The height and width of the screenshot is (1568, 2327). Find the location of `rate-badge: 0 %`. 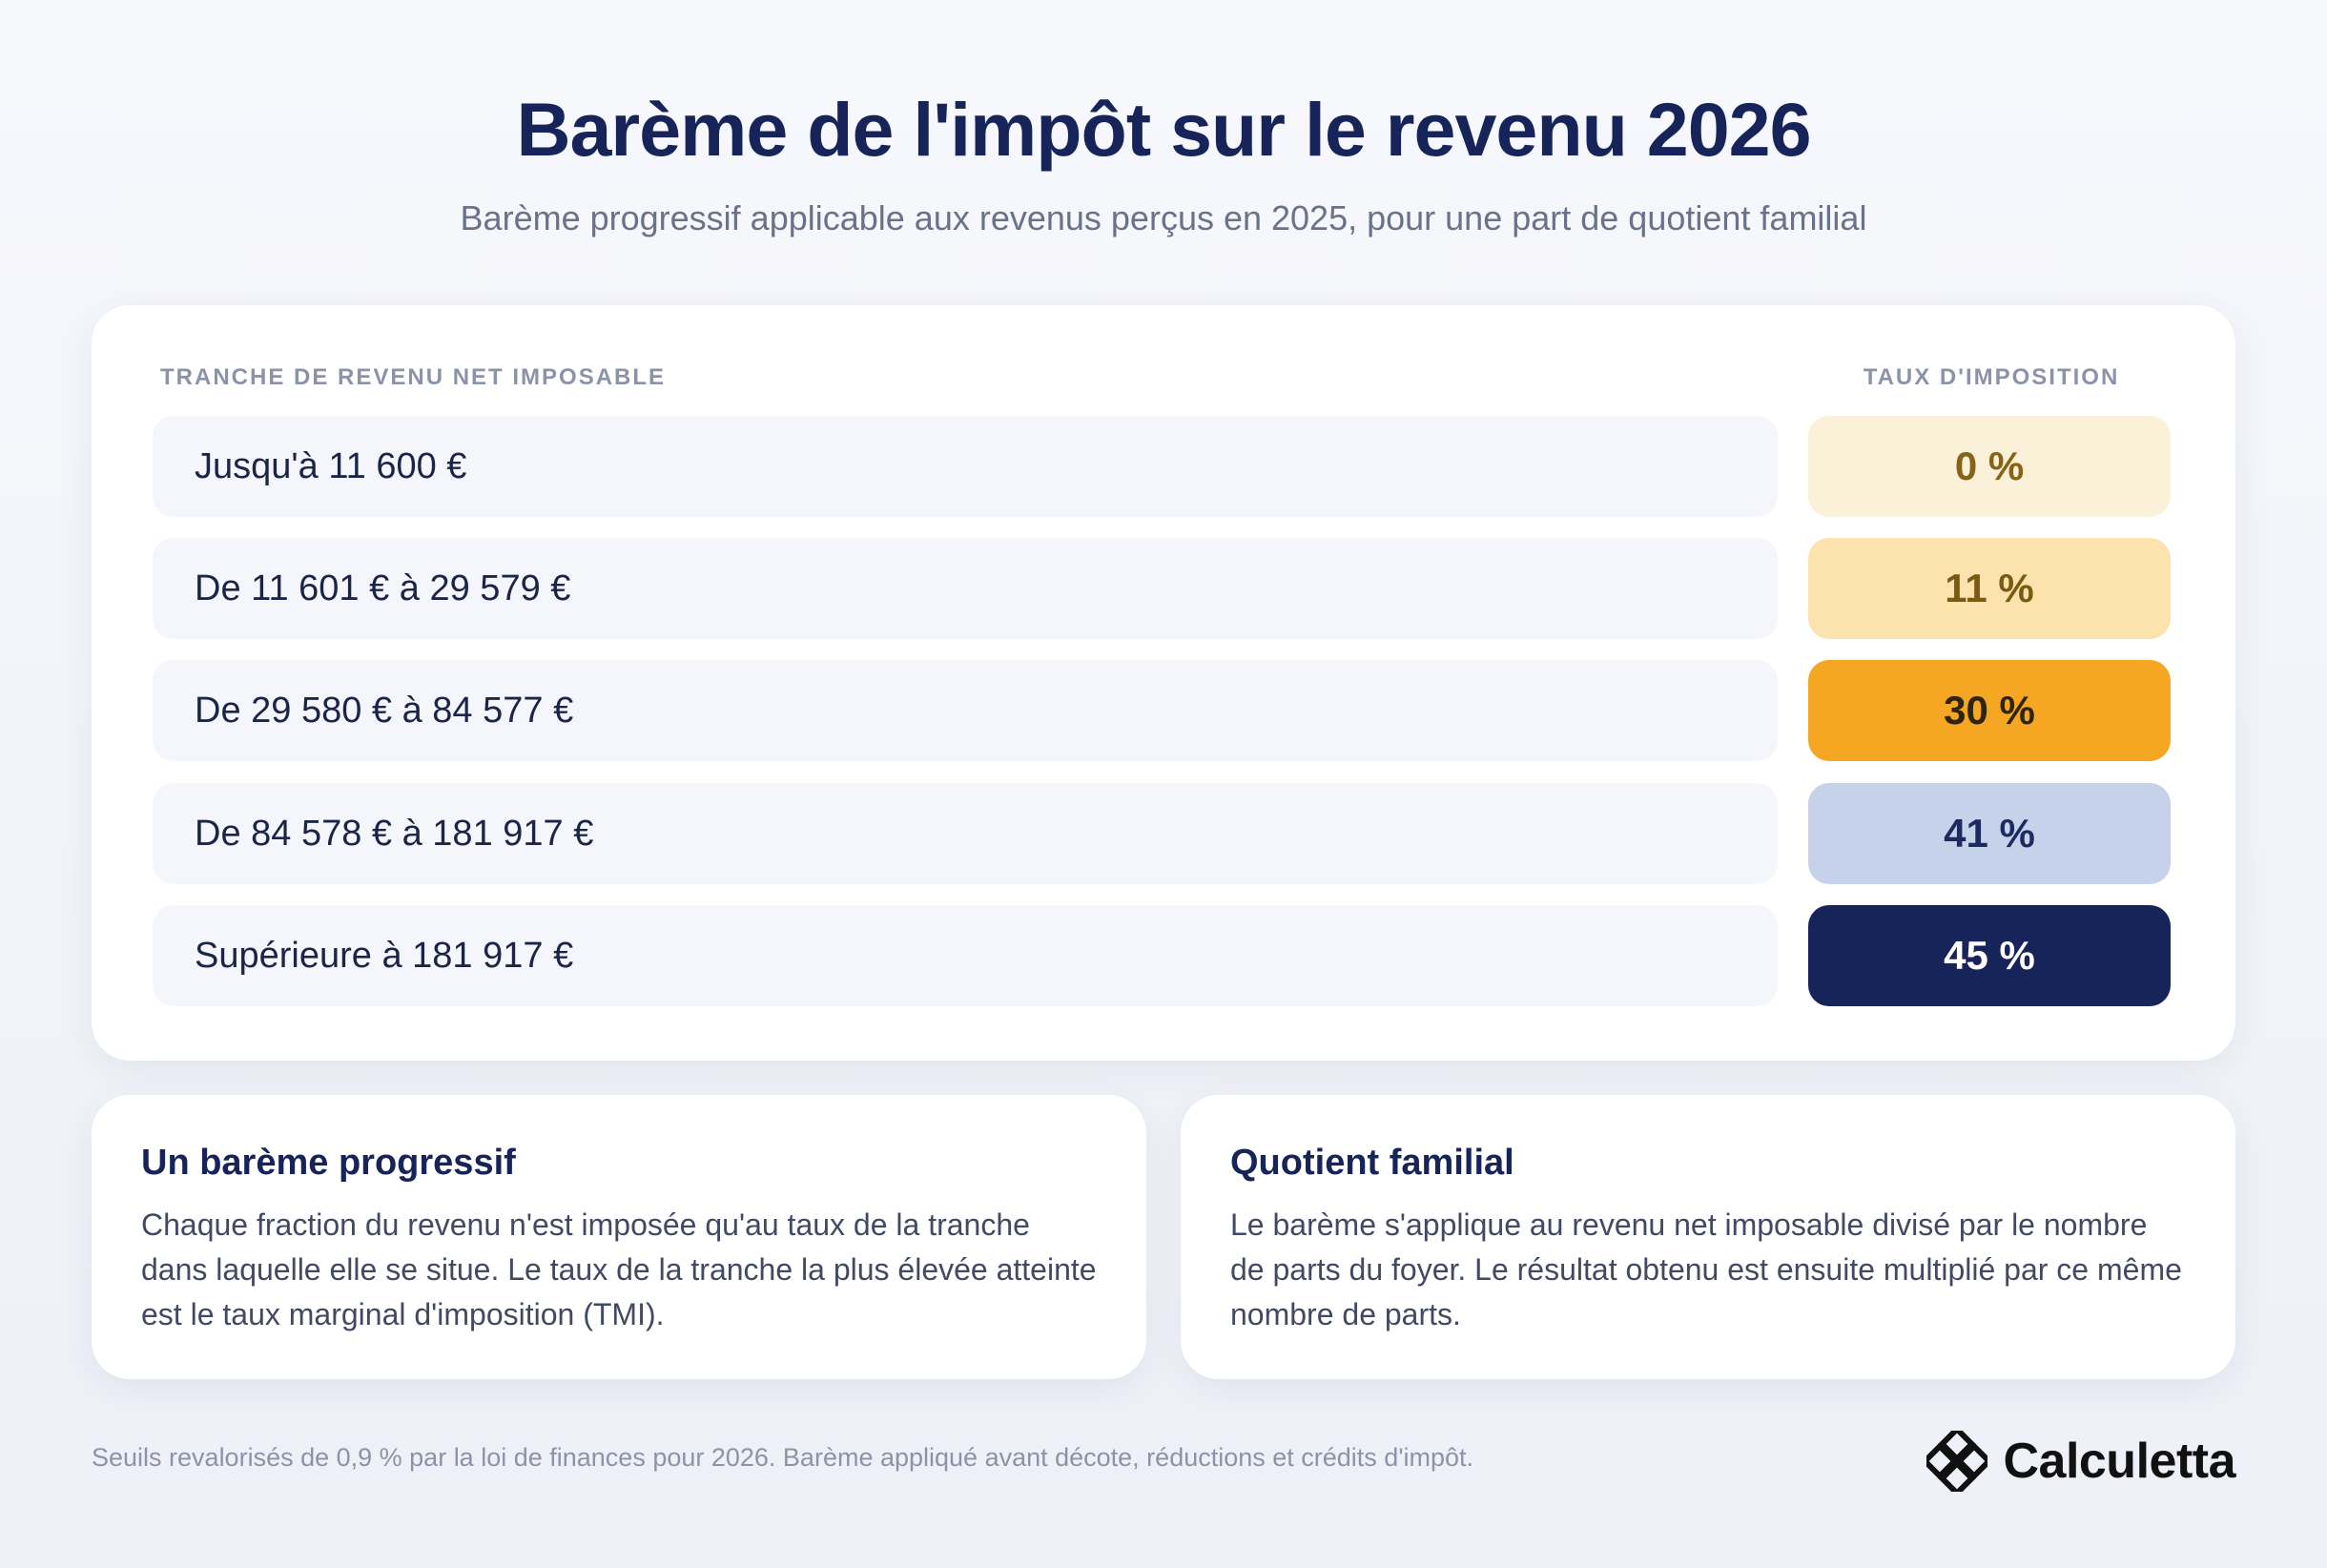

rate-badge: 0 % is located at coordinates (1989, 466).